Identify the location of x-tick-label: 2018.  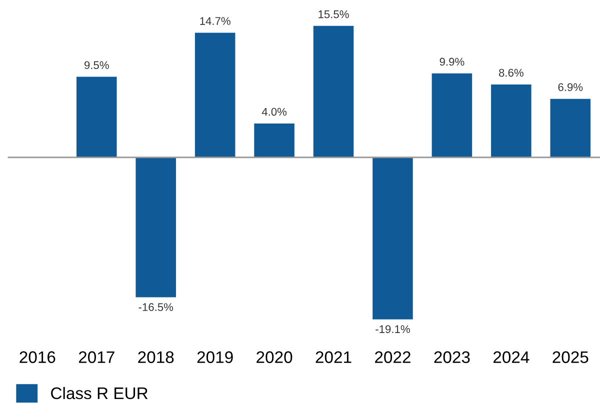
(156, 357).